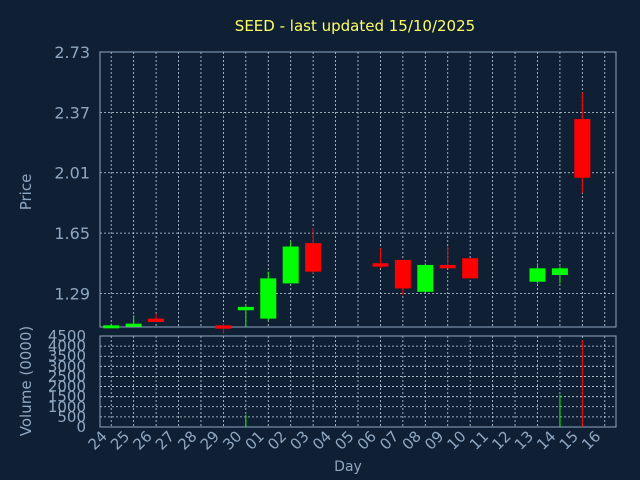 This screenshot has height=480, width=640. Describe the element at coordinates (71, 417) in the screenshot. I see `volume-tick-label: 500` at that location.